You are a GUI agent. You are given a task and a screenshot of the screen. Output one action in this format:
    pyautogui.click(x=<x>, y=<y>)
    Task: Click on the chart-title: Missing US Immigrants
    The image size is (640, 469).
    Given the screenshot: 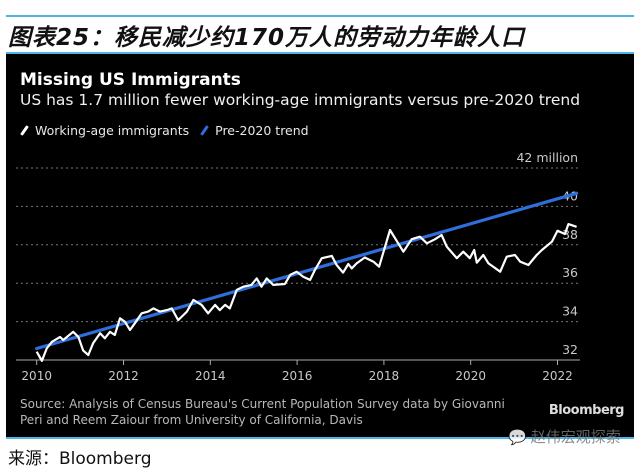 What is the action you would take?
    pyautogui.click(x=130, y=80)
    